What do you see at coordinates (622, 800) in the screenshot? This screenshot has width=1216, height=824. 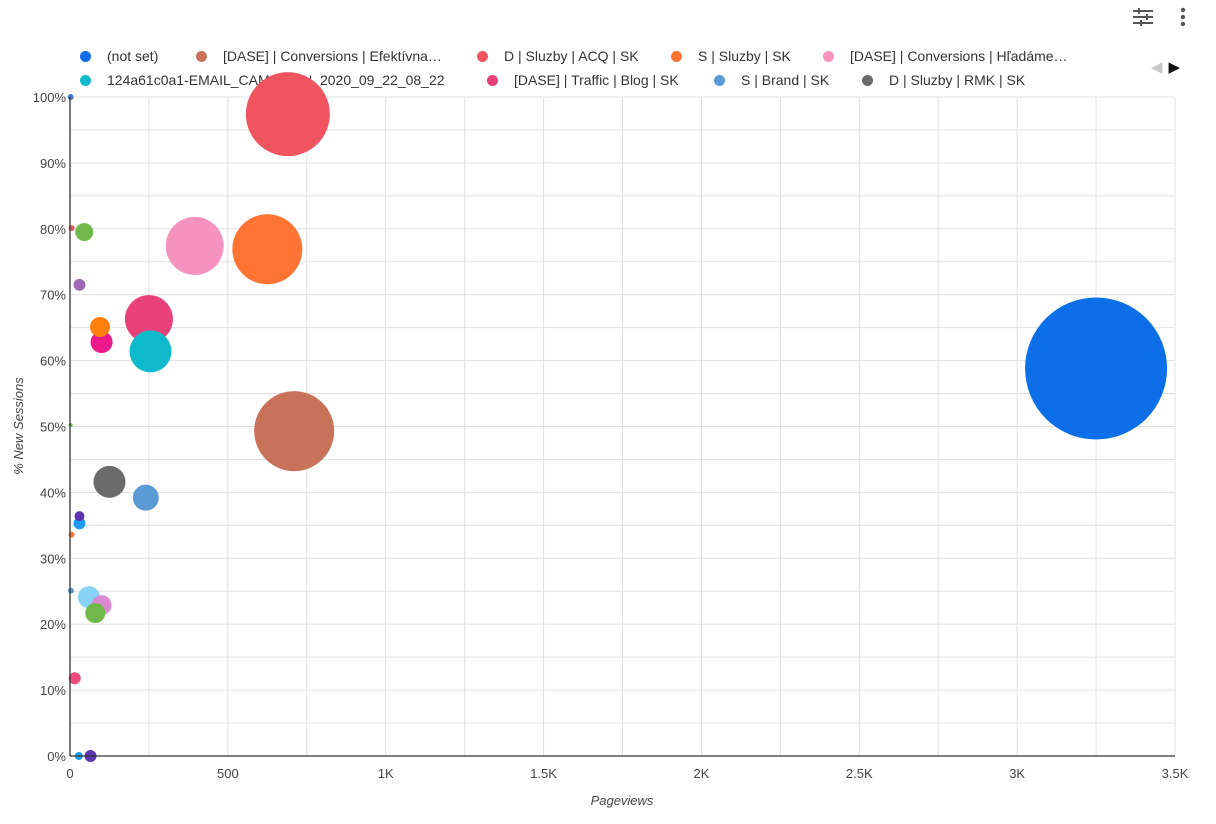 I see `x-axis-title: Pageviews` at bounding box center [622, 800].